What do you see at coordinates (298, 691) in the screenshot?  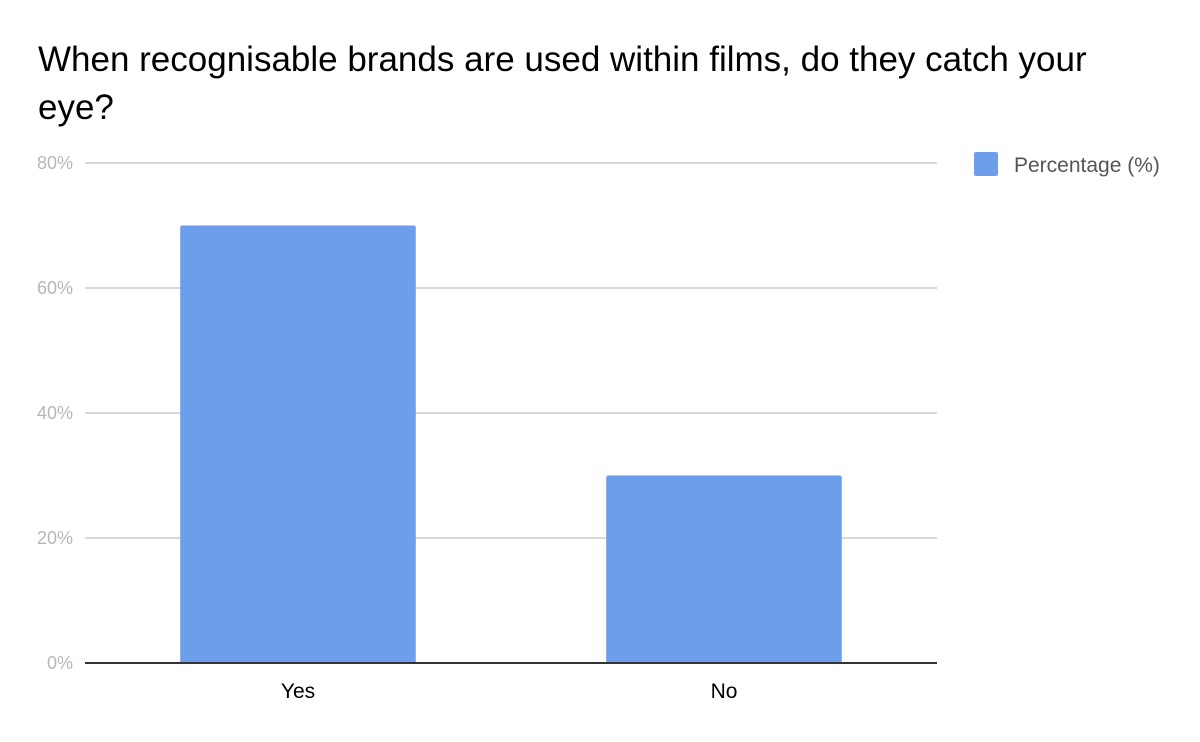 I see `x-tick-label: Yes` at bounding box center [298, 691].